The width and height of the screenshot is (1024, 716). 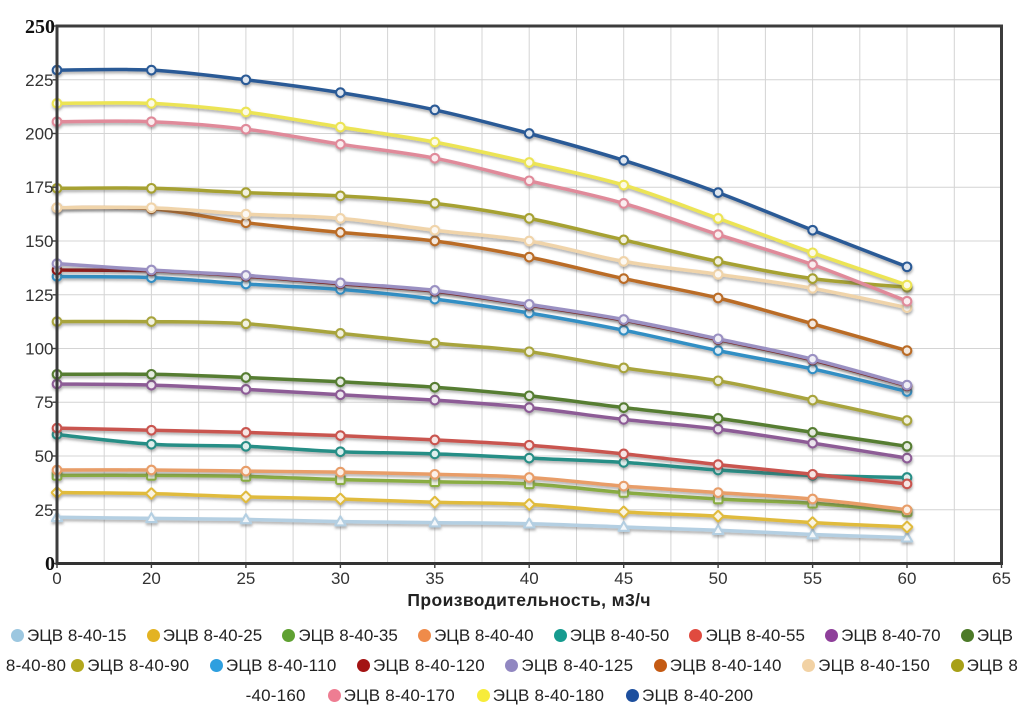 I want to click on svg-text: 60, so click(x=907, y=578).